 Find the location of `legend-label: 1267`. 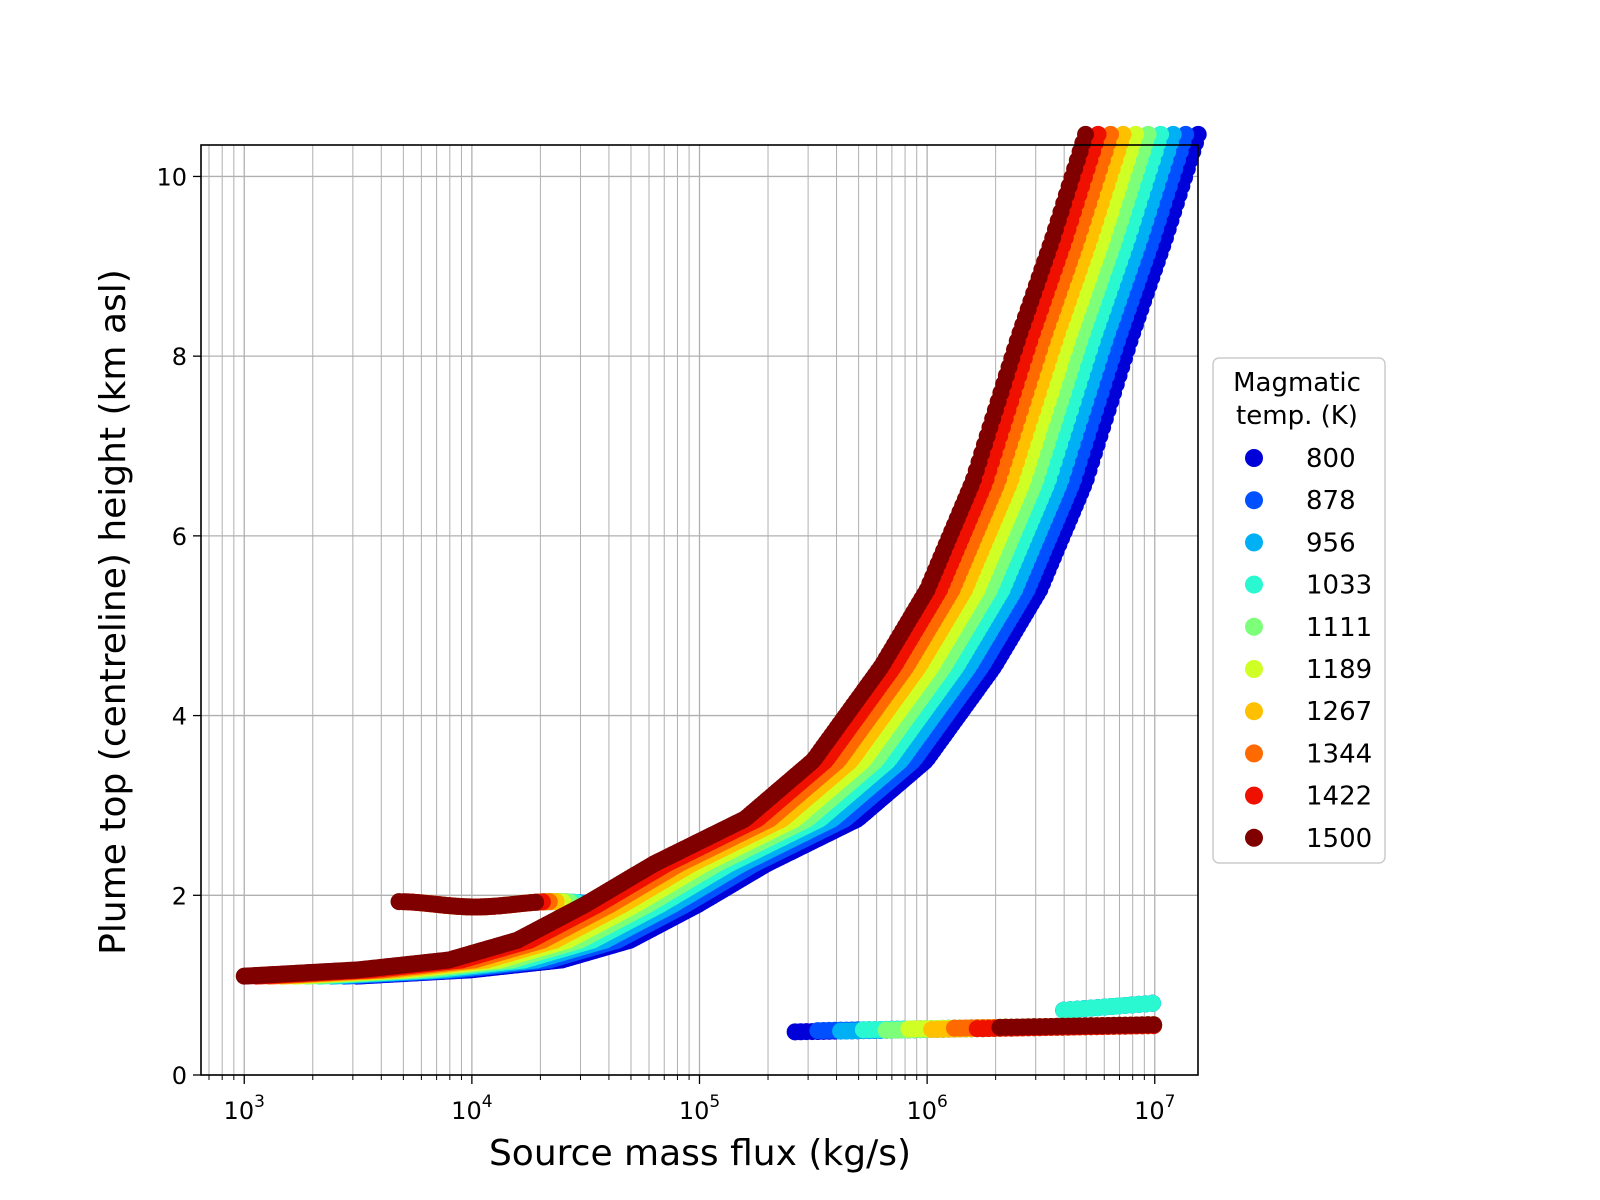

legend-label: 1267 is located at coordinates (1339, 712).